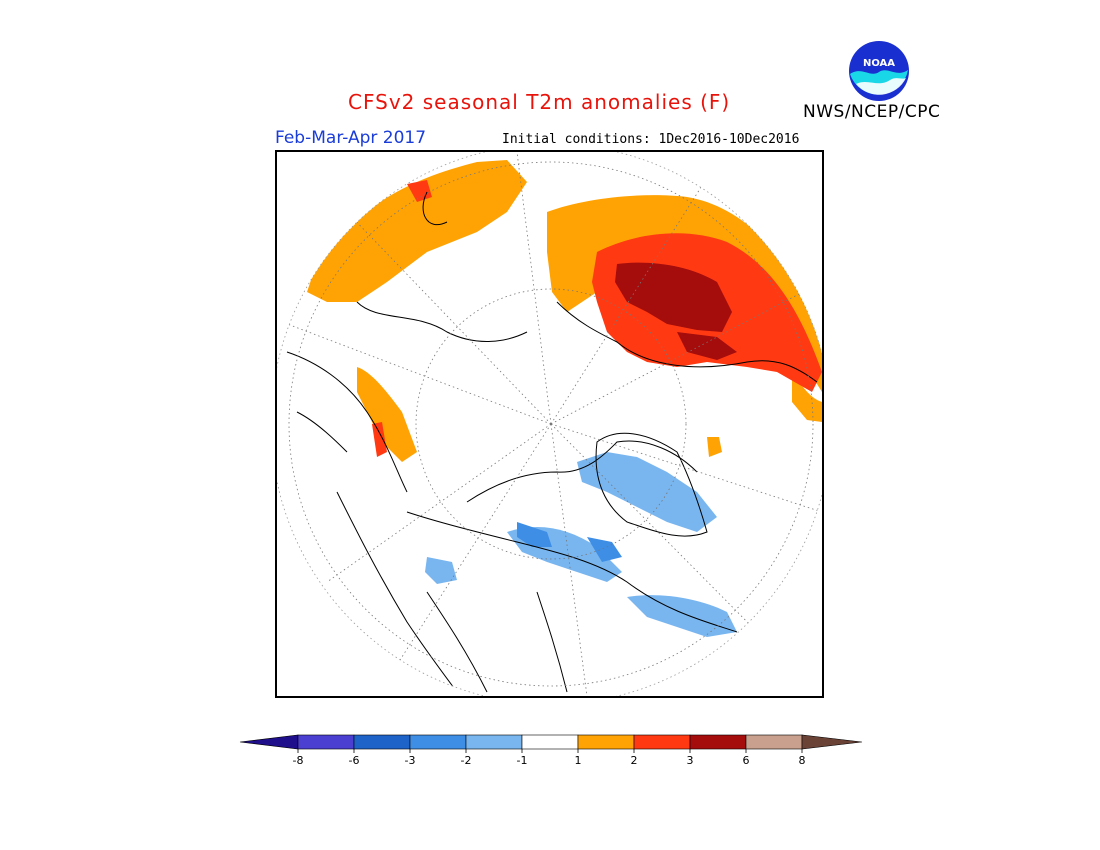 The width and height of the screenshot is (1100, 850). Describe the element at coordinates (441, 570) in the screenshot. I see `anomaly-region-alaska-blue` at that location.